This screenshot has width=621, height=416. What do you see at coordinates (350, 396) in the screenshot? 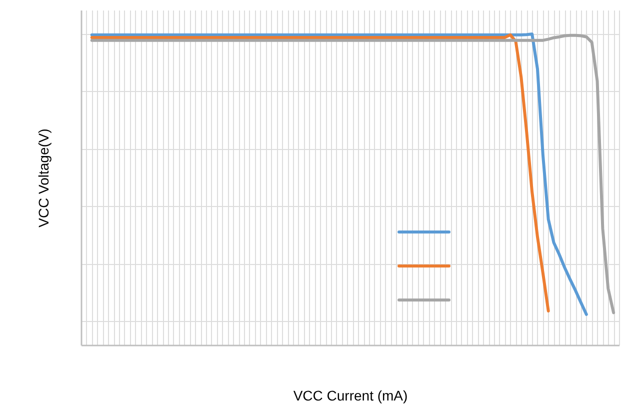
I see `x-axis-title: VCC Current (mA)` at bounding box center [350, 396].